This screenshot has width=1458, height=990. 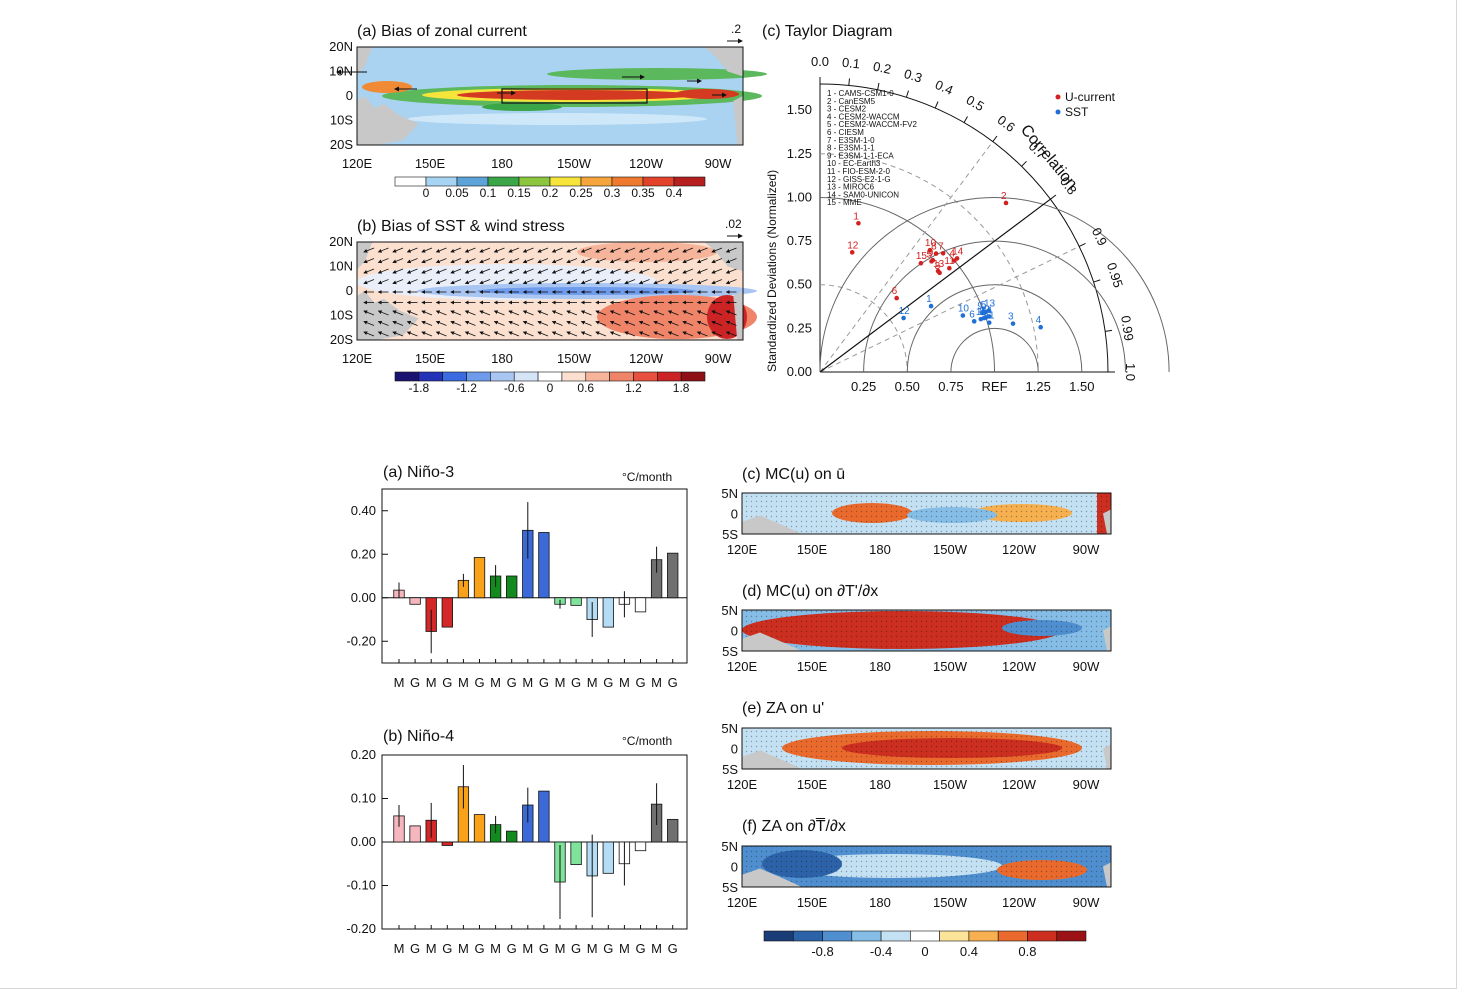 What do you see at coordinates (430, 163) in the screenshot?
I see `lon-label: 150E` at bounding box center [430, 163].